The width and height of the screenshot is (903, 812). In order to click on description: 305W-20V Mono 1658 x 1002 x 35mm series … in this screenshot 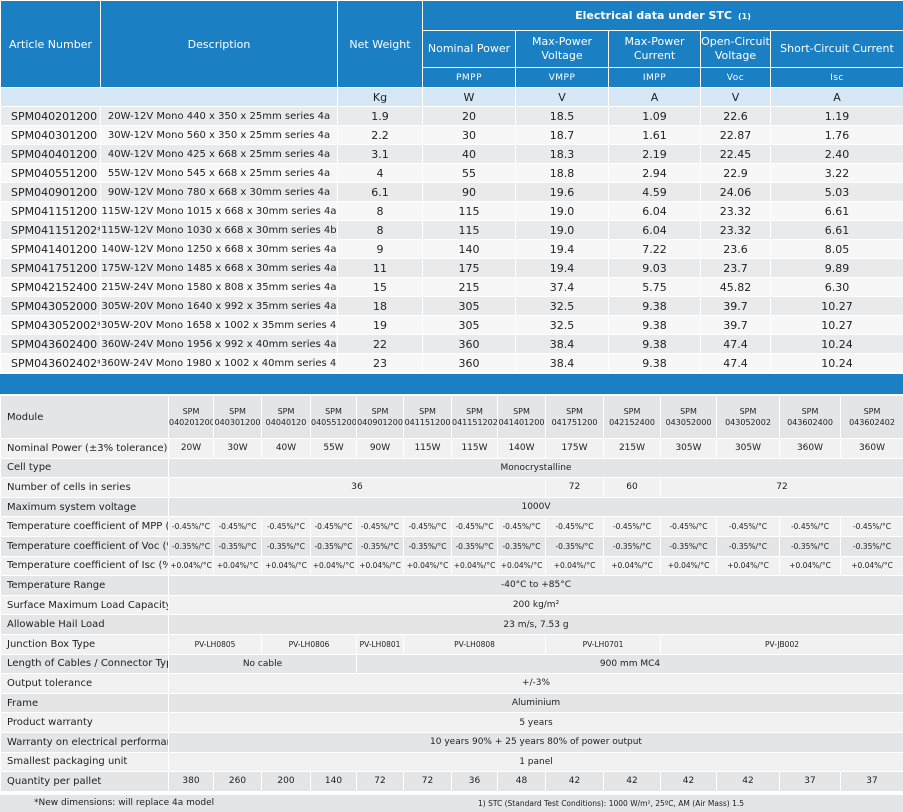, I will do `click(219, 325)`.